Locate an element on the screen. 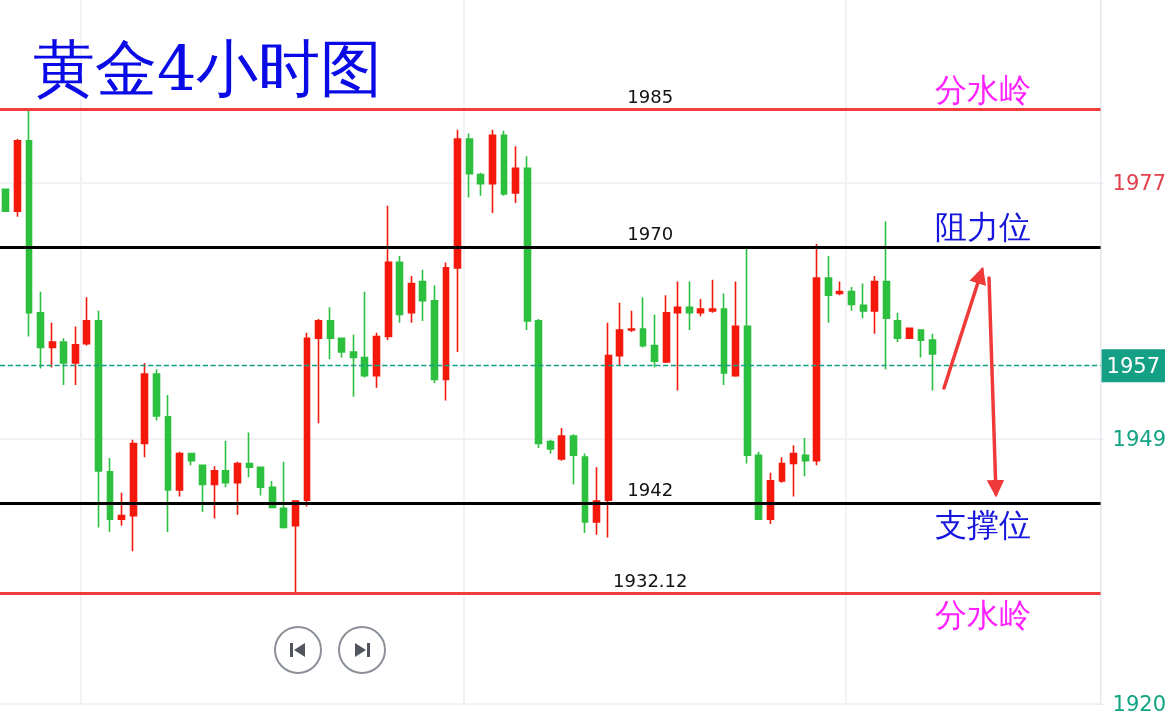 The height and width of the screenshot is (716, 1169). ref-line-label: 1970 is located at coordinates (650, 234).